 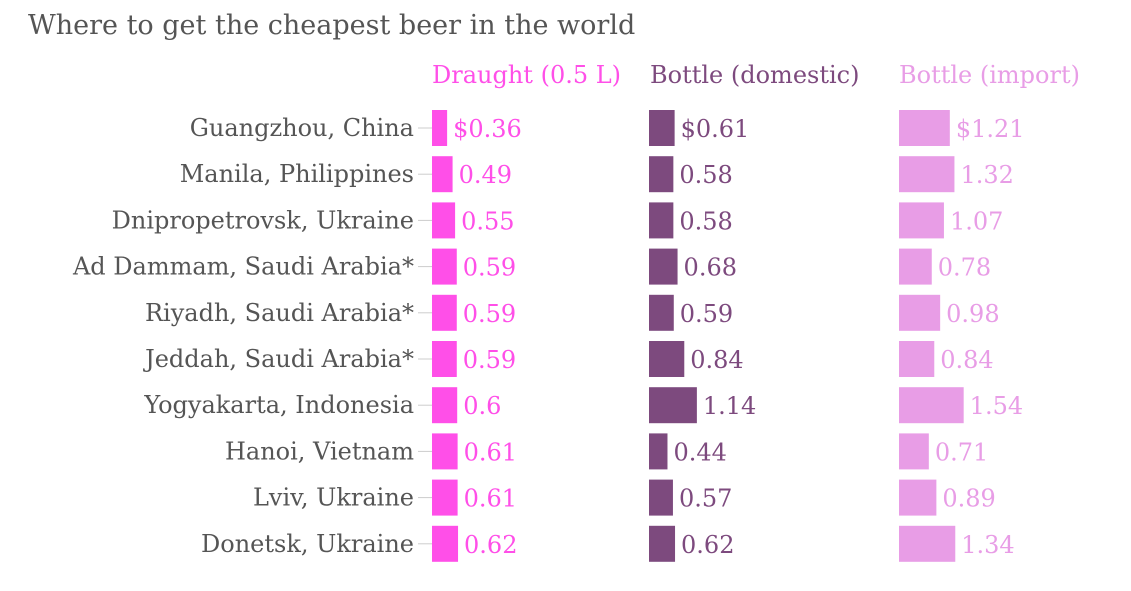 I want to click on data-label: 0.55, so click(x=487, y=221).